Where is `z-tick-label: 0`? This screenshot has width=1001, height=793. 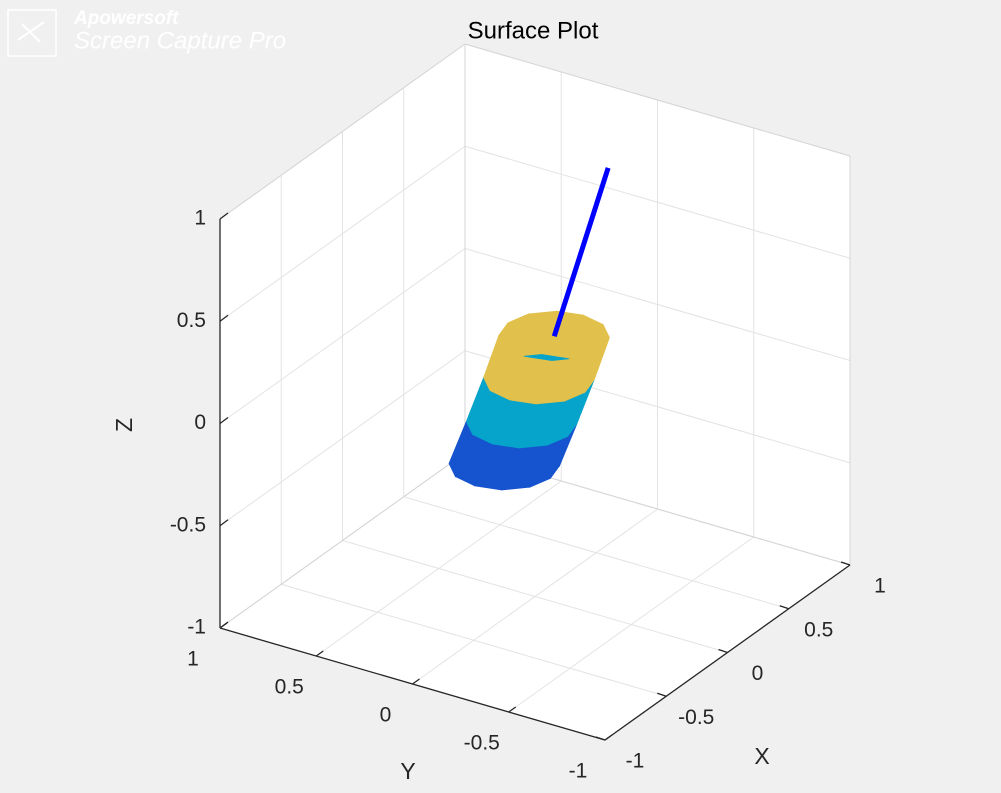 z-tick-label: 0 is located at coordinates (200, 422).